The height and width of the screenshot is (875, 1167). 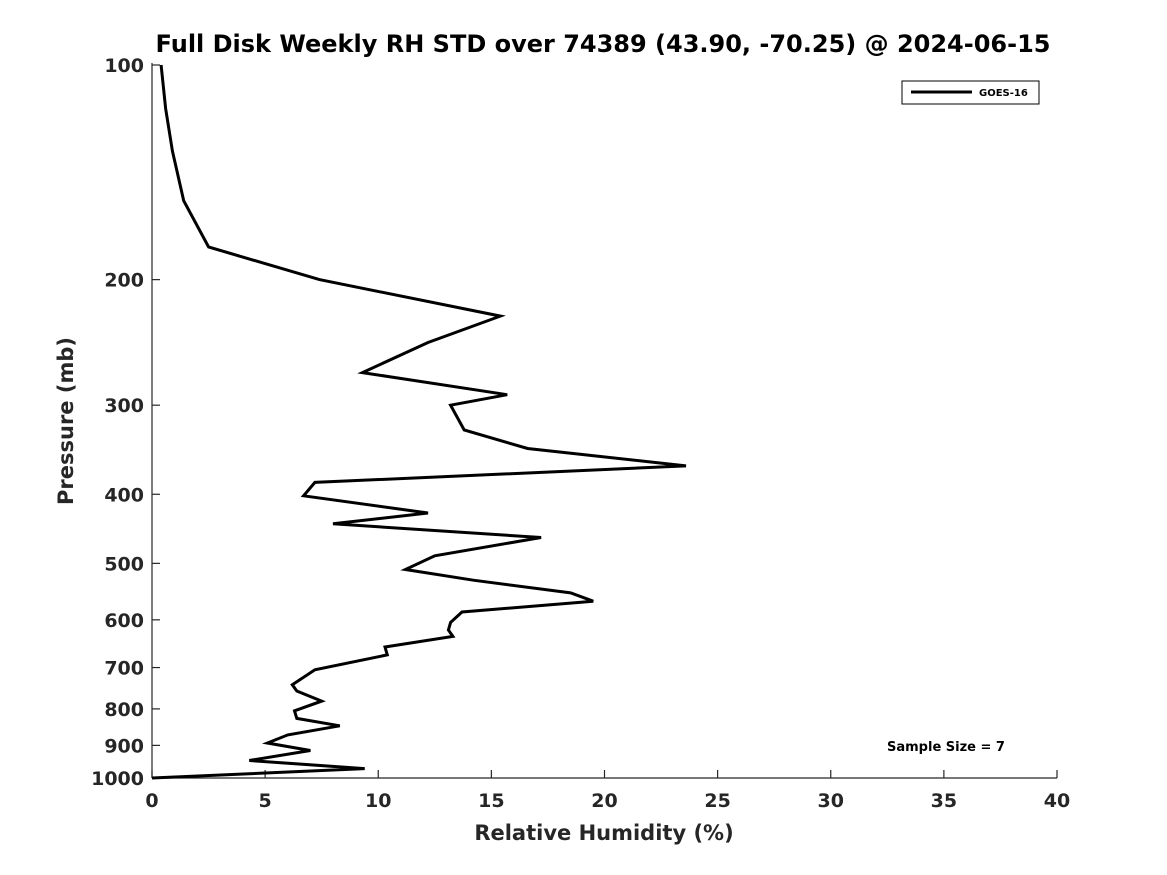 I want to click on y-tick-label: 800, so click(x=124, y=710).